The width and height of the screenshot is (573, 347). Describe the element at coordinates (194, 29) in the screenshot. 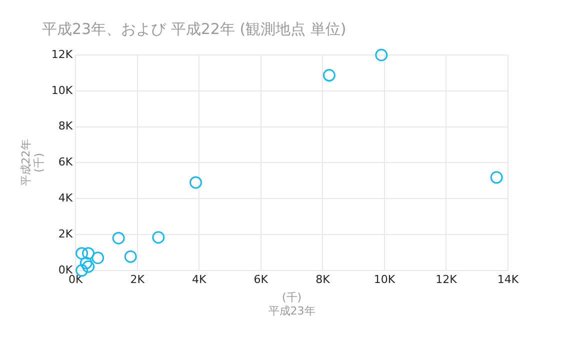

I see `chart-title: 平成23年、および 平成22年 (観測地点 単位)` at that location.